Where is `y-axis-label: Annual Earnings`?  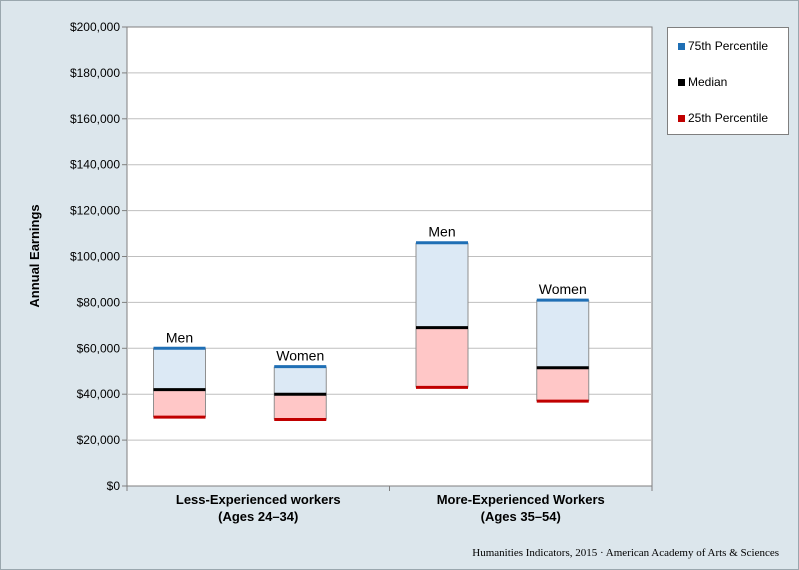 y-axis-label: Annual Earnings is located at coordinates (34, 255).